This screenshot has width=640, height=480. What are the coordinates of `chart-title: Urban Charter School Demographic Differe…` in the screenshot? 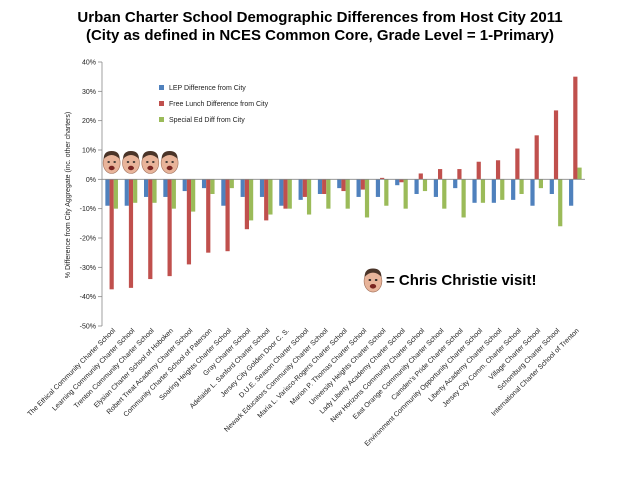 It's located at (320, 17).